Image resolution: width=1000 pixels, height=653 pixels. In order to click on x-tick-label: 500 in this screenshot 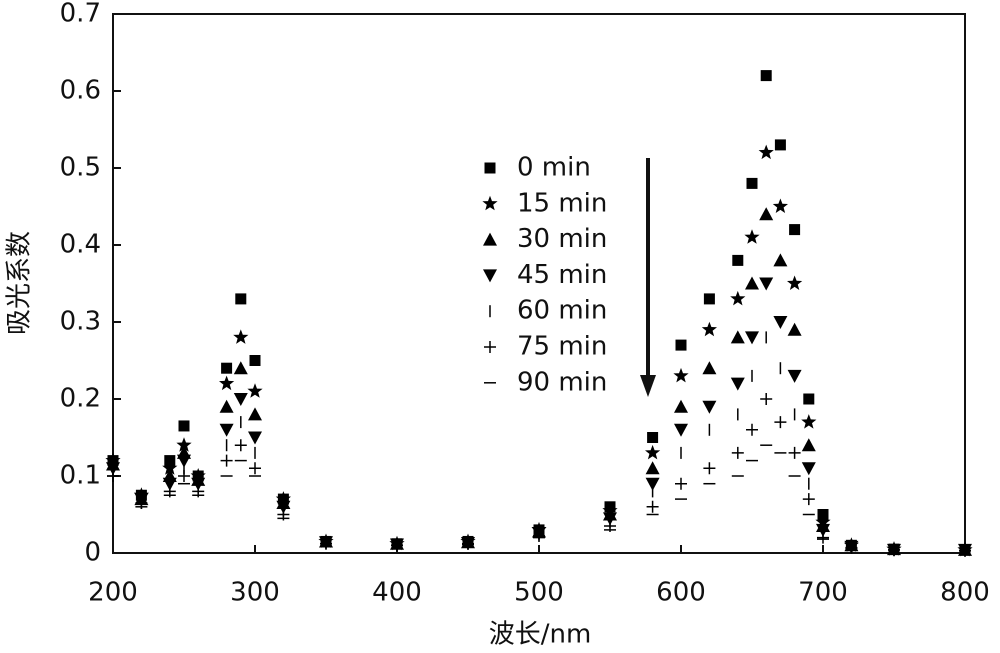, I will do `click(539, 593)`.